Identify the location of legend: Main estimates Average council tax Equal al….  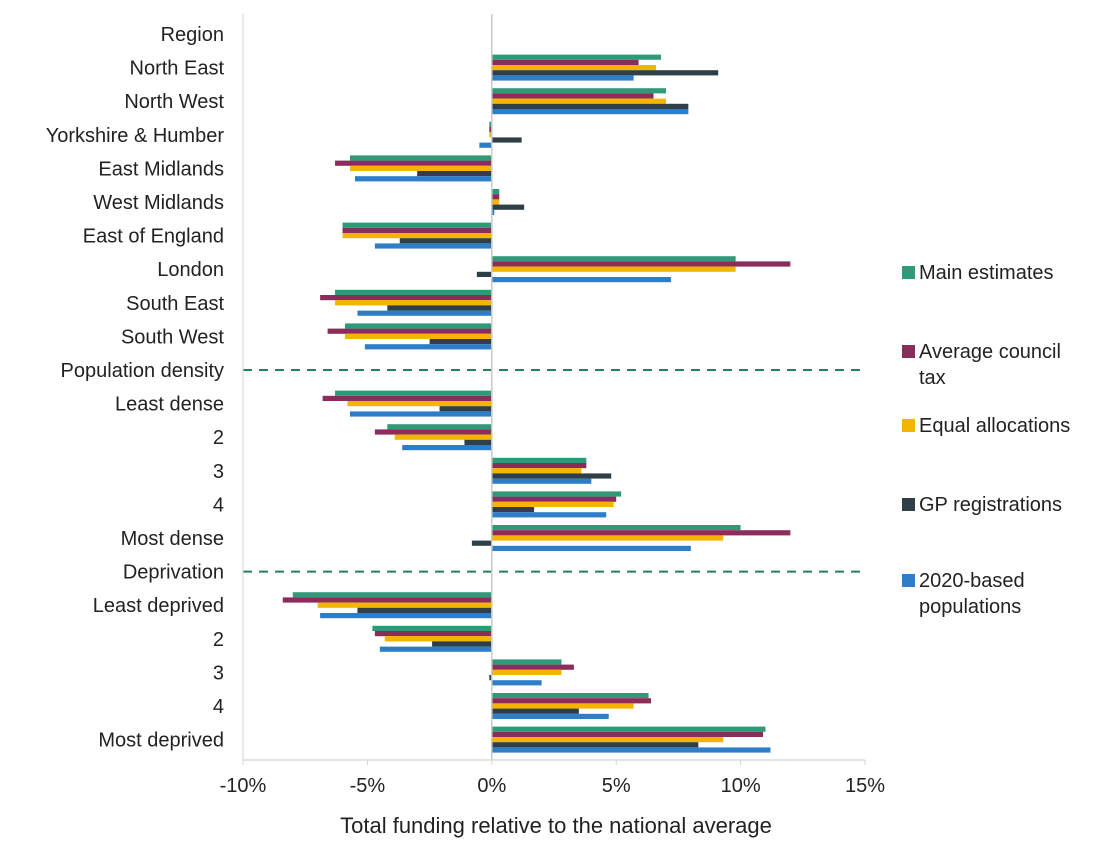
(986, 440).